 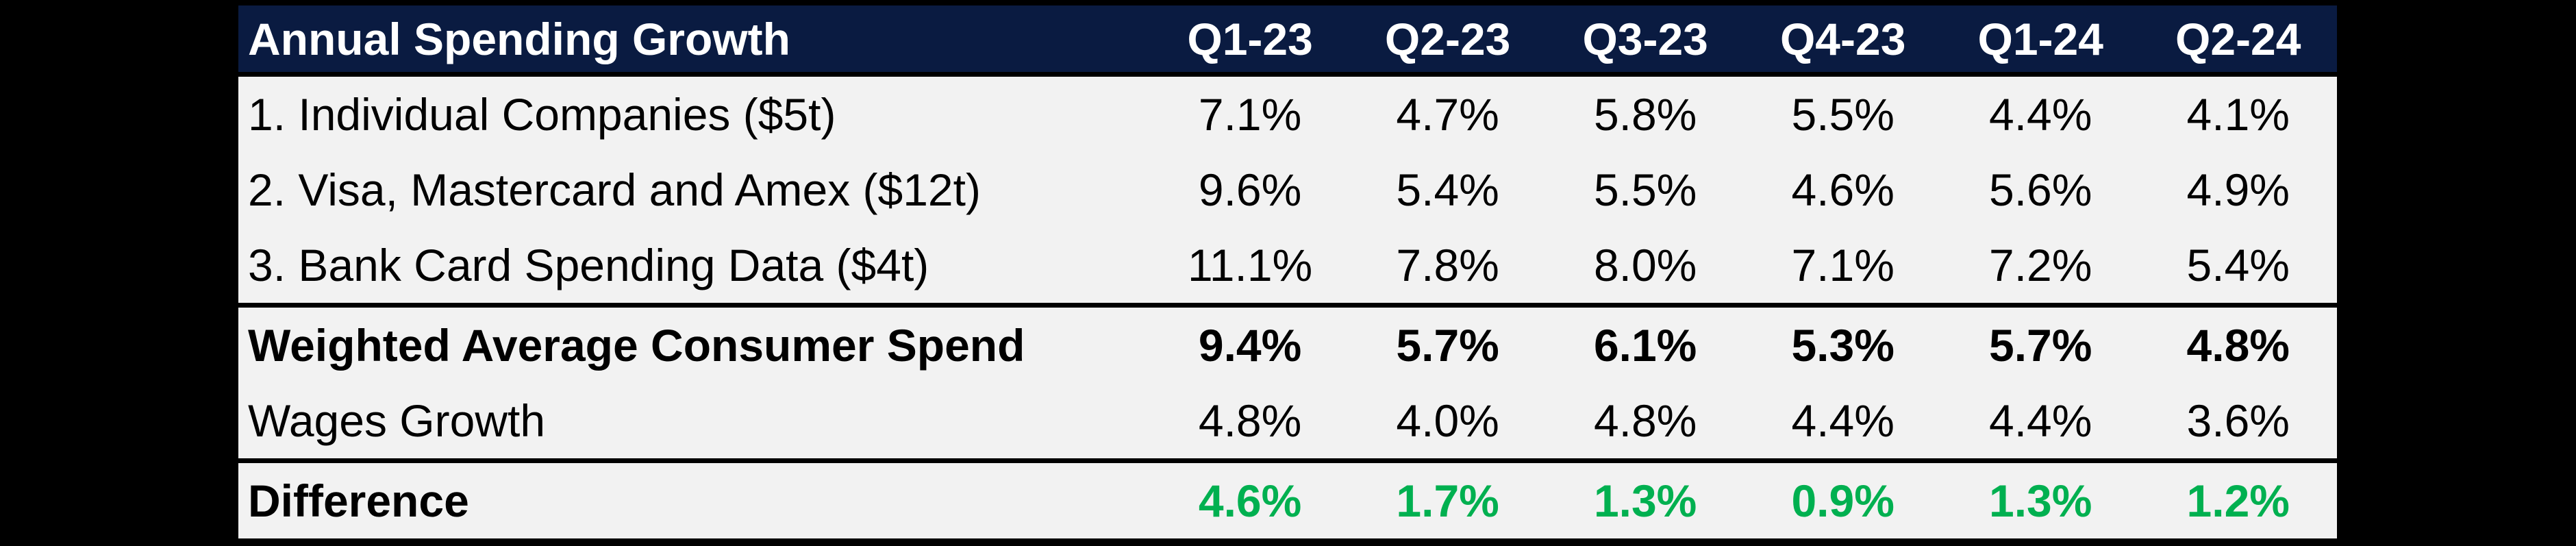 I want to click on table-row: Difference 4.6% 1.7% 1.3% 0.9% 1.3% 1.2%, so click(x=1287, y=498).